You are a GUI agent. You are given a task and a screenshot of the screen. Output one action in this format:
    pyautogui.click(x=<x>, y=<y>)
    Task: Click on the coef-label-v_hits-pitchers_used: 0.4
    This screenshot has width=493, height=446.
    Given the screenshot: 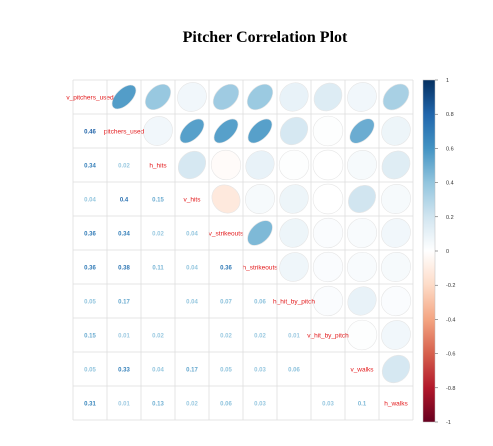 What is the action you would take?
    pyautogui.click(x=124, y=201)
    